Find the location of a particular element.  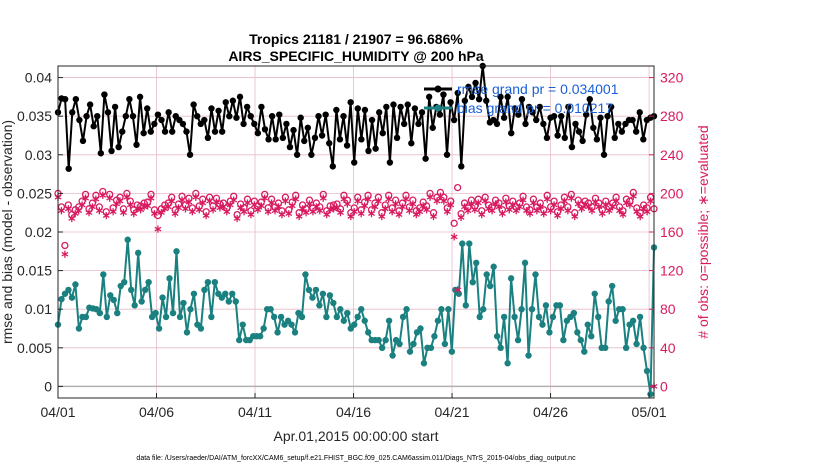

y-right-tick-label-4: 160 is located at coordinates (672, 232).